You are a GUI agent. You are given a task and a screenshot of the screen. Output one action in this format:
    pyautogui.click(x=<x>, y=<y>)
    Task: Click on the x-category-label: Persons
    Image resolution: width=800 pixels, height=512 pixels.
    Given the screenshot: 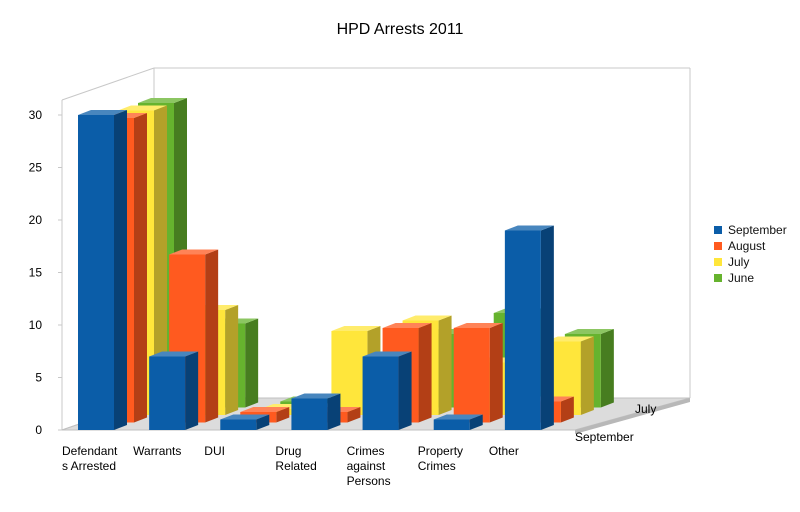 What is the action you would take?
    pyautogui.click(x=369, y=481)
    